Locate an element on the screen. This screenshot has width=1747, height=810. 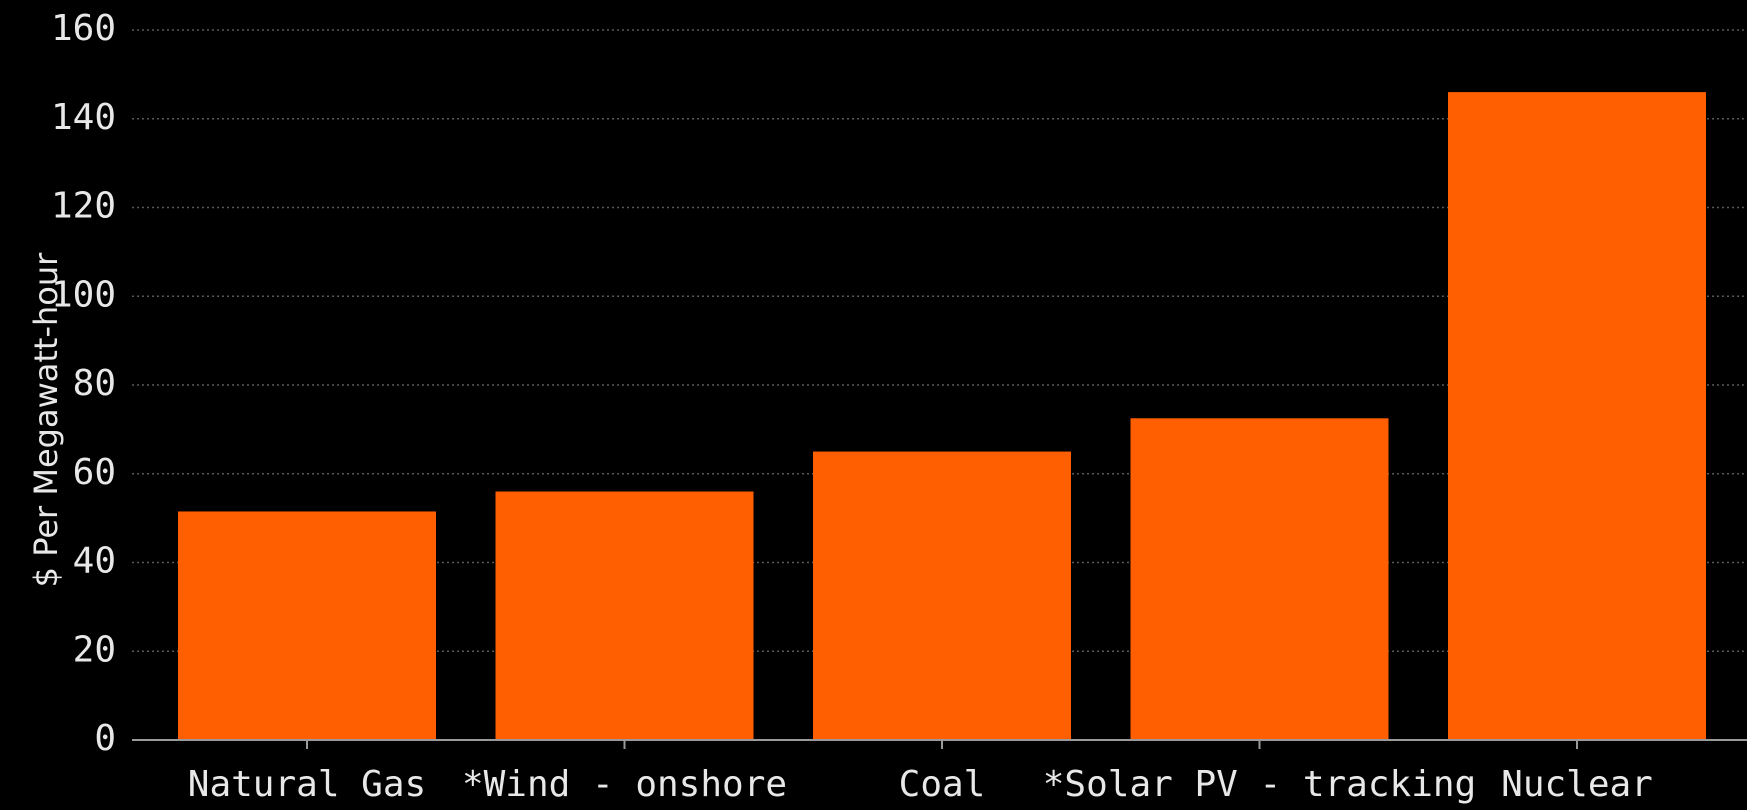
y-tick-label: 0 is located at coordinates (105, 738).